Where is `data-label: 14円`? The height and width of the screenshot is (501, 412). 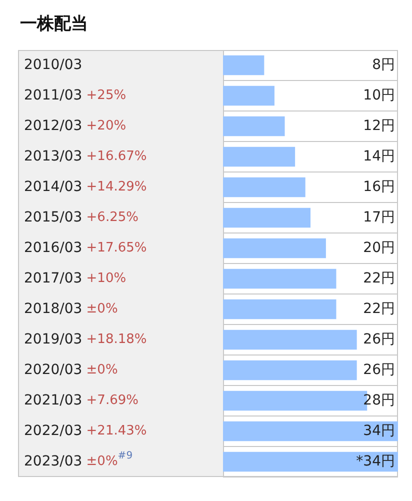
data-label: 14円 is located at coordinates (379, 156).